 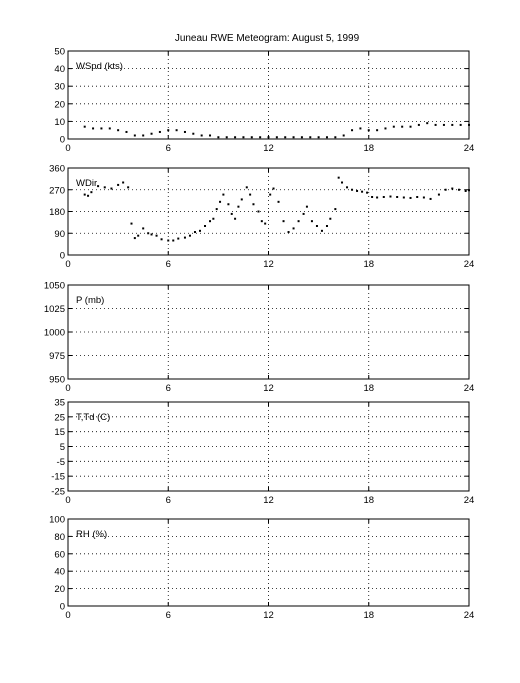 I want to click on panel-t-td-c: -25 -15 -5 5 15 25 35 0 6 12 18 24 T,Td (C), so click(x=262, y=452).